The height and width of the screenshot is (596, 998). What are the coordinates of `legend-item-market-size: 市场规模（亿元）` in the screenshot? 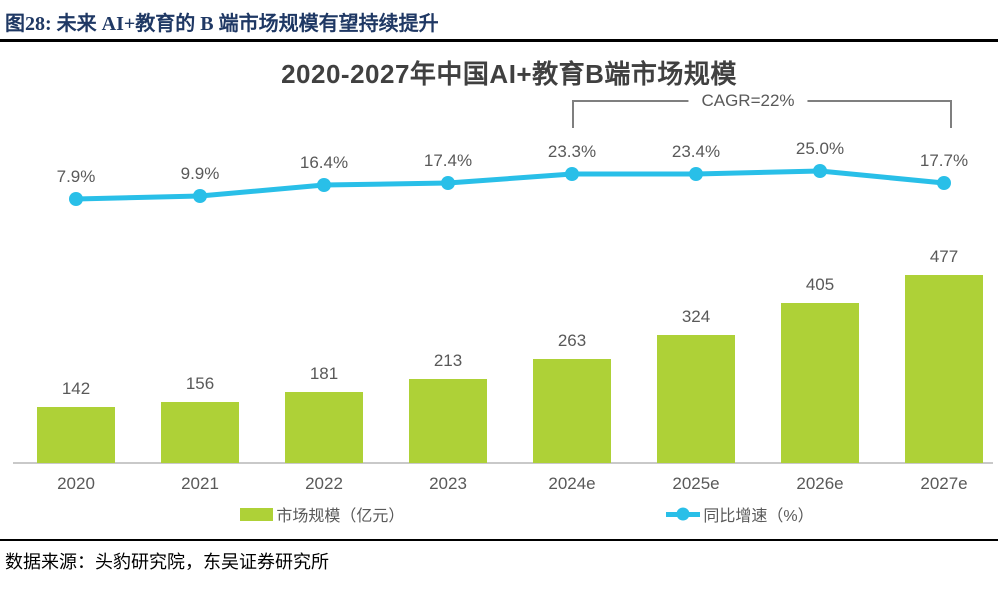 It's located at (322, 514).